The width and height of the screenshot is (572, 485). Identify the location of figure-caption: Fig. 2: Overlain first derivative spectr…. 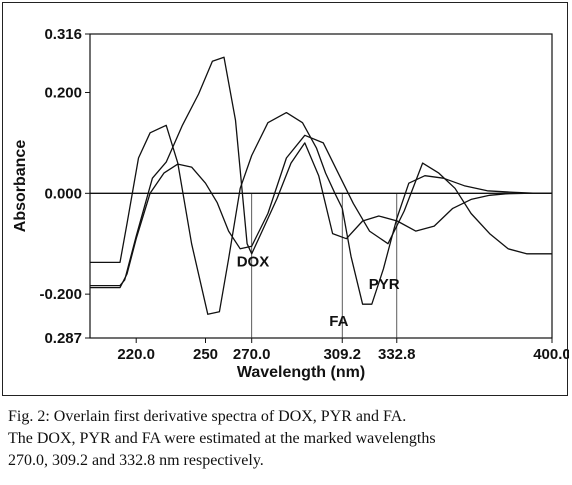
(288, 439).